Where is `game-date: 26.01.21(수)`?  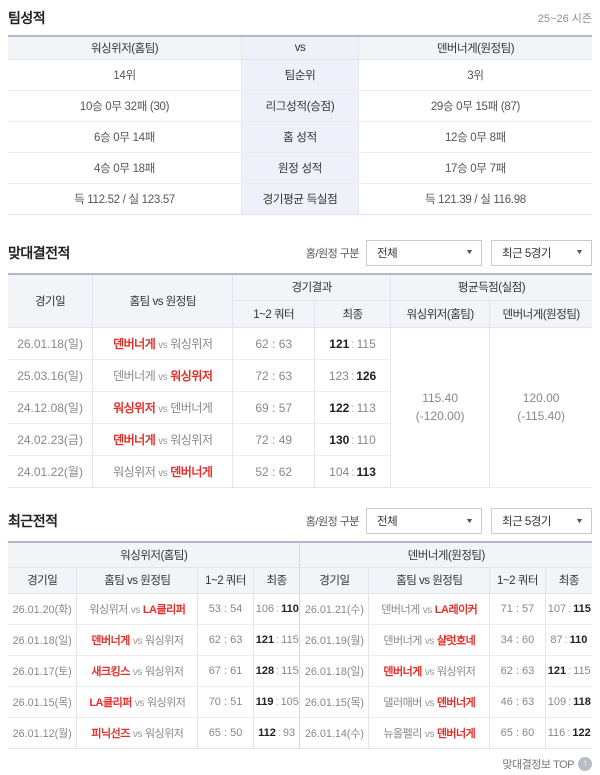
game-date: 26.01.21(수) is located at coordinates (334, 609).